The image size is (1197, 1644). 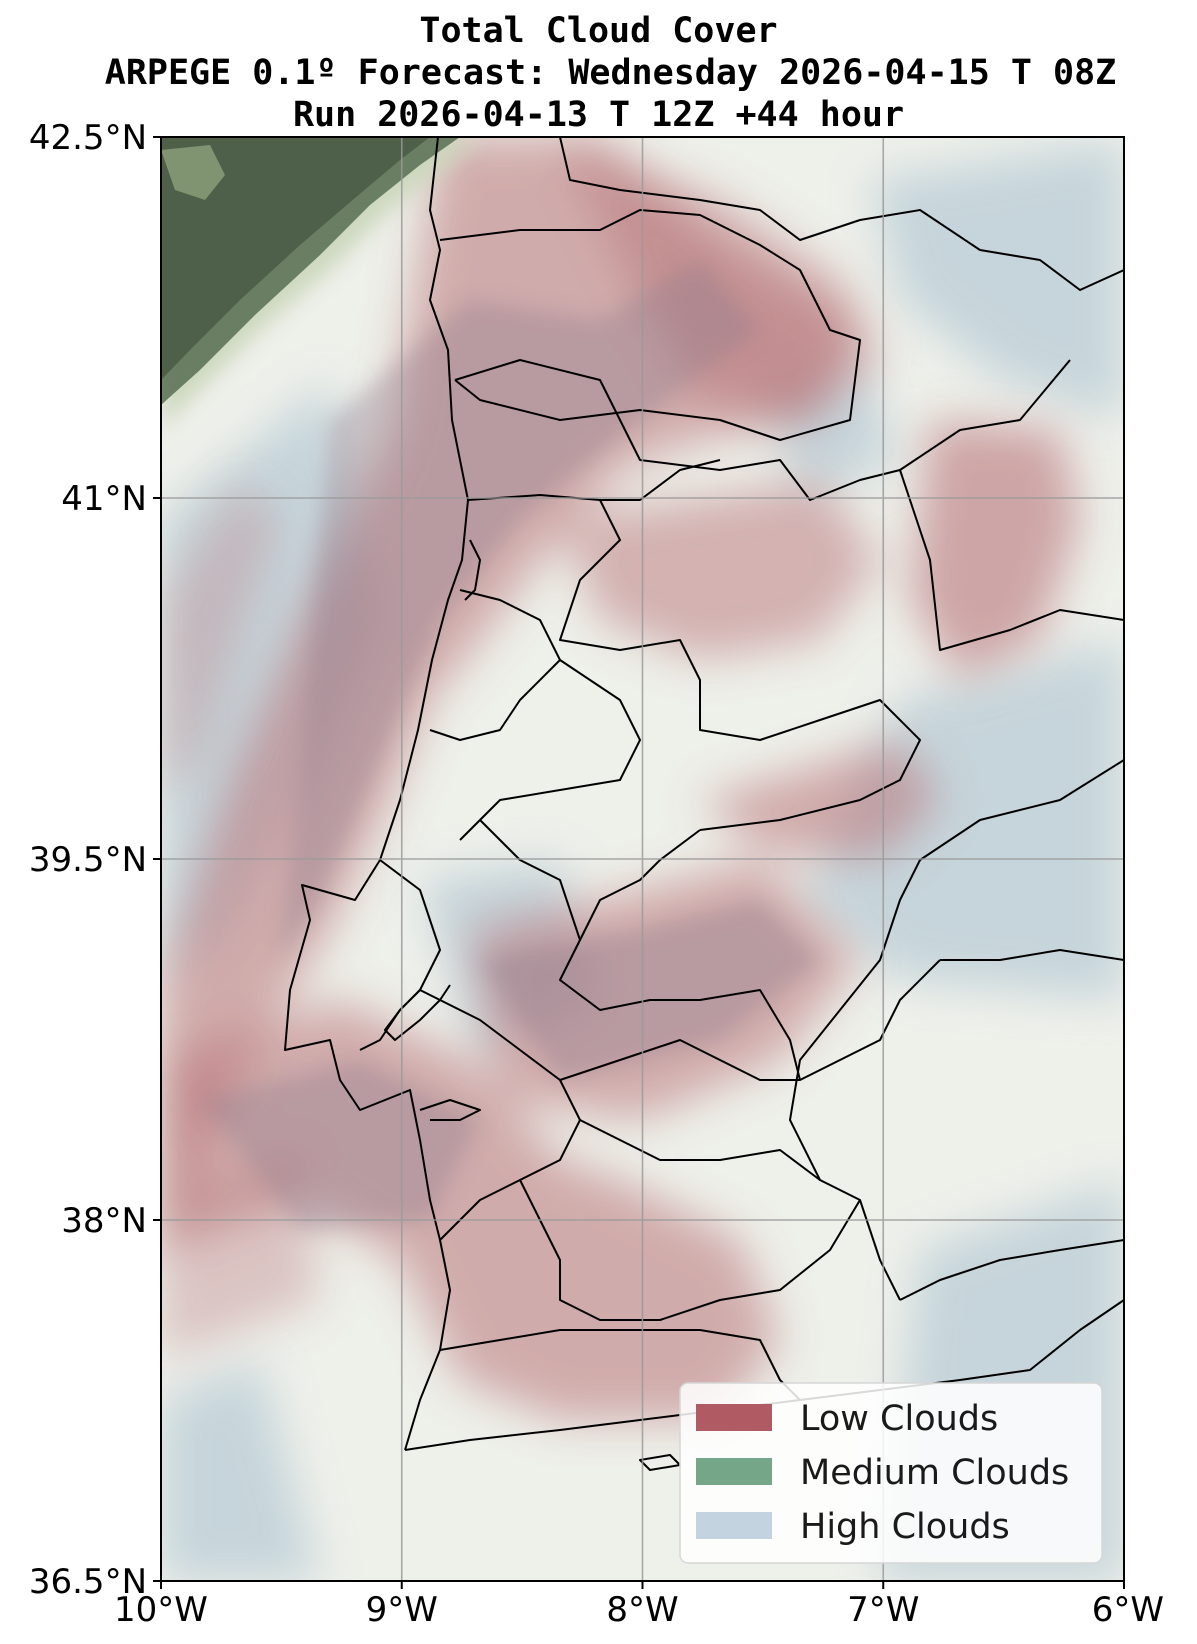 I want to click on medium-cloud-layer, so click(x=320, y=283).